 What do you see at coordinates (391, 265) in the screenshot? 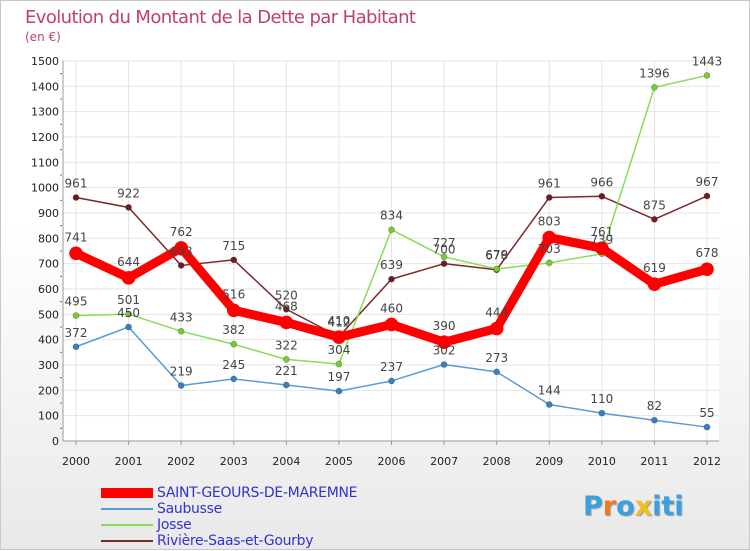
I see `data-label-riviere-saas-et-gourby: 639` at bounding box center [391, 265].